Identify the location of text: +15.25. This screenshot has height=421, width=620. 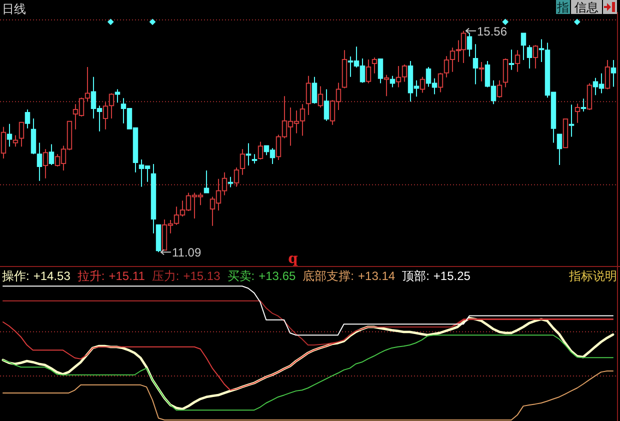
(452, 276).